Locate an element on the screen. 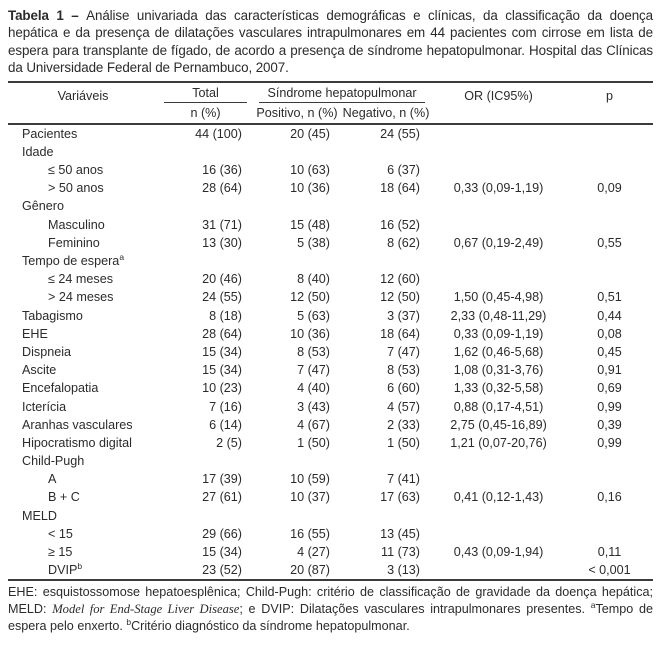  cell-total: 28 (64) is located at coordinates (222, 333).